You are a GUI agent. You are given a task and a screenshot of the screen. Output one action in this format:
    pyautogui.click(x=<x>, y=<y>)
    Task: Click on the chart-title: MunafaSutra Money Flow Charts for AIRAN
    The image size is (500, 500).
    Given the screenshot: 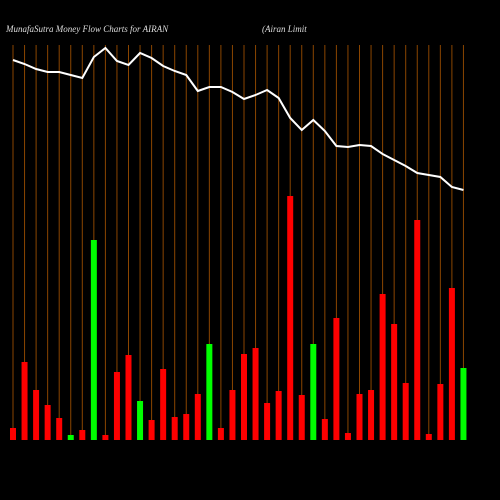 What is the action you would take?
    pyautogui.click(x=87, y=29)
    